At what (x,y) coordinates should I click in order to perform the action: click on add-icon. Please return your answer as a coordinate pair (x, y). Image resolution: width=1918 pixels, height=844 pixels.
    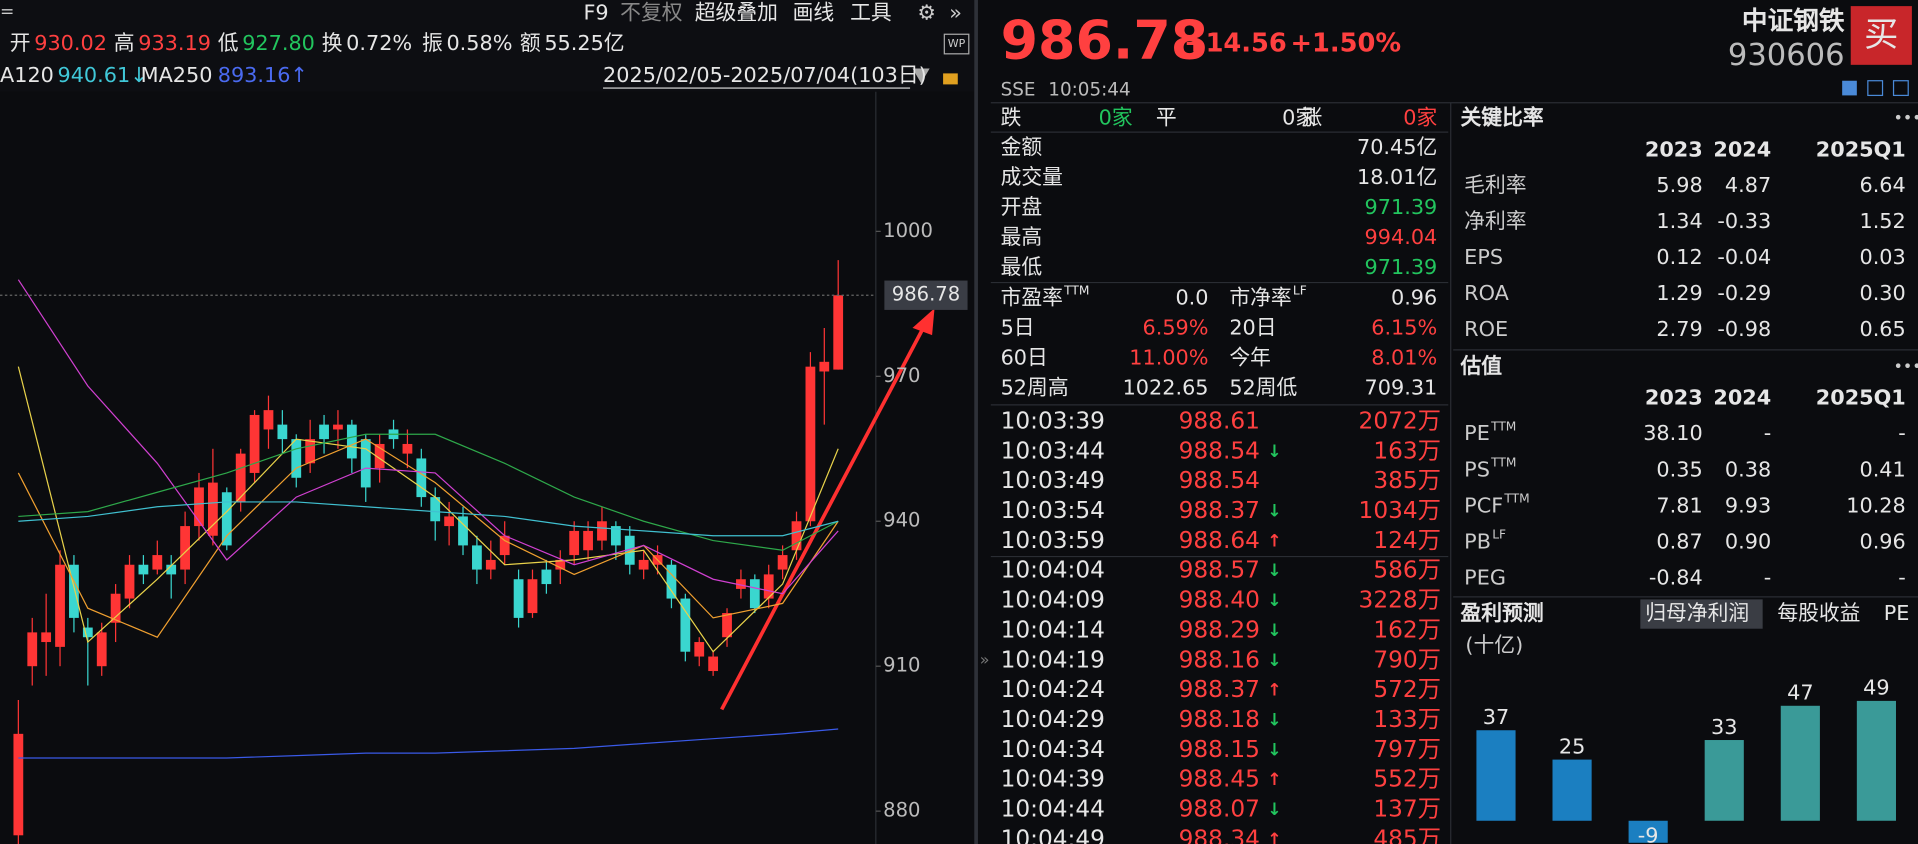
    Looking at the image, I should click on (1900, 88).